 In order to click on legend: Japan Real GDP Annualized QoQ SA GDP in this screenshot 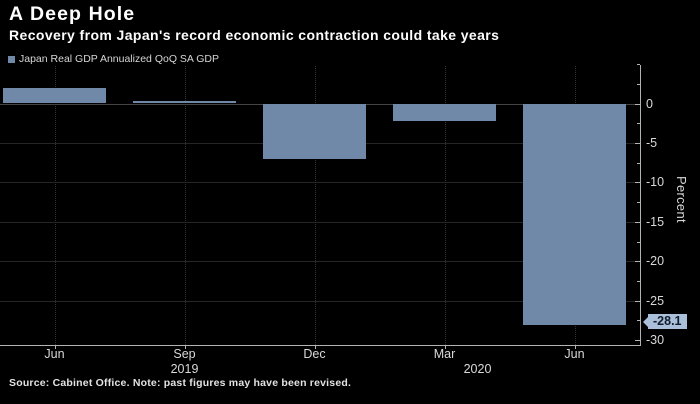, I will do `click(113, 59)`.